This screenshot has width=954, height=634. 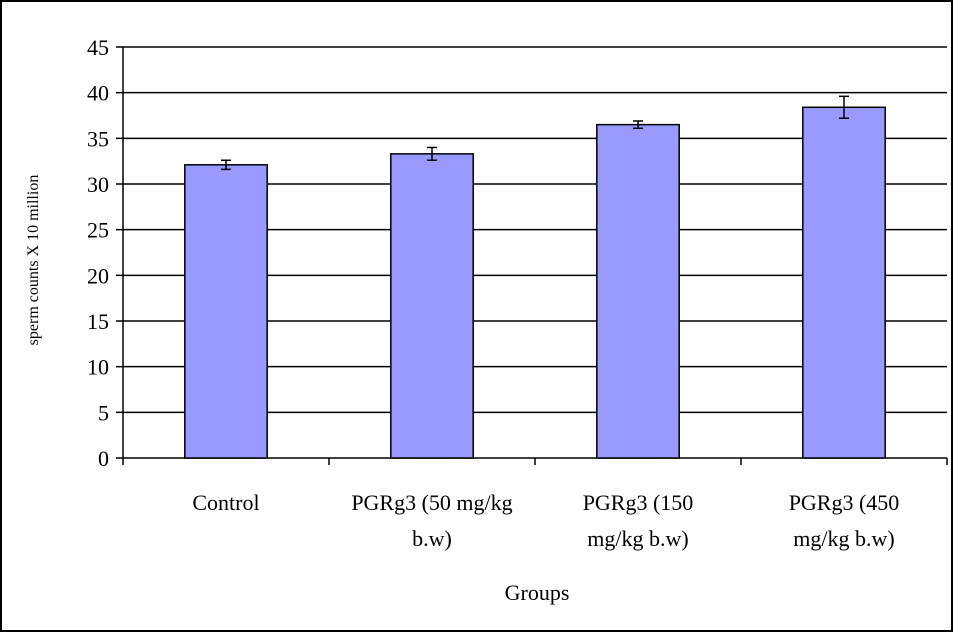 I want to click on y-tick-label: 10, so click(x=98, y=367).